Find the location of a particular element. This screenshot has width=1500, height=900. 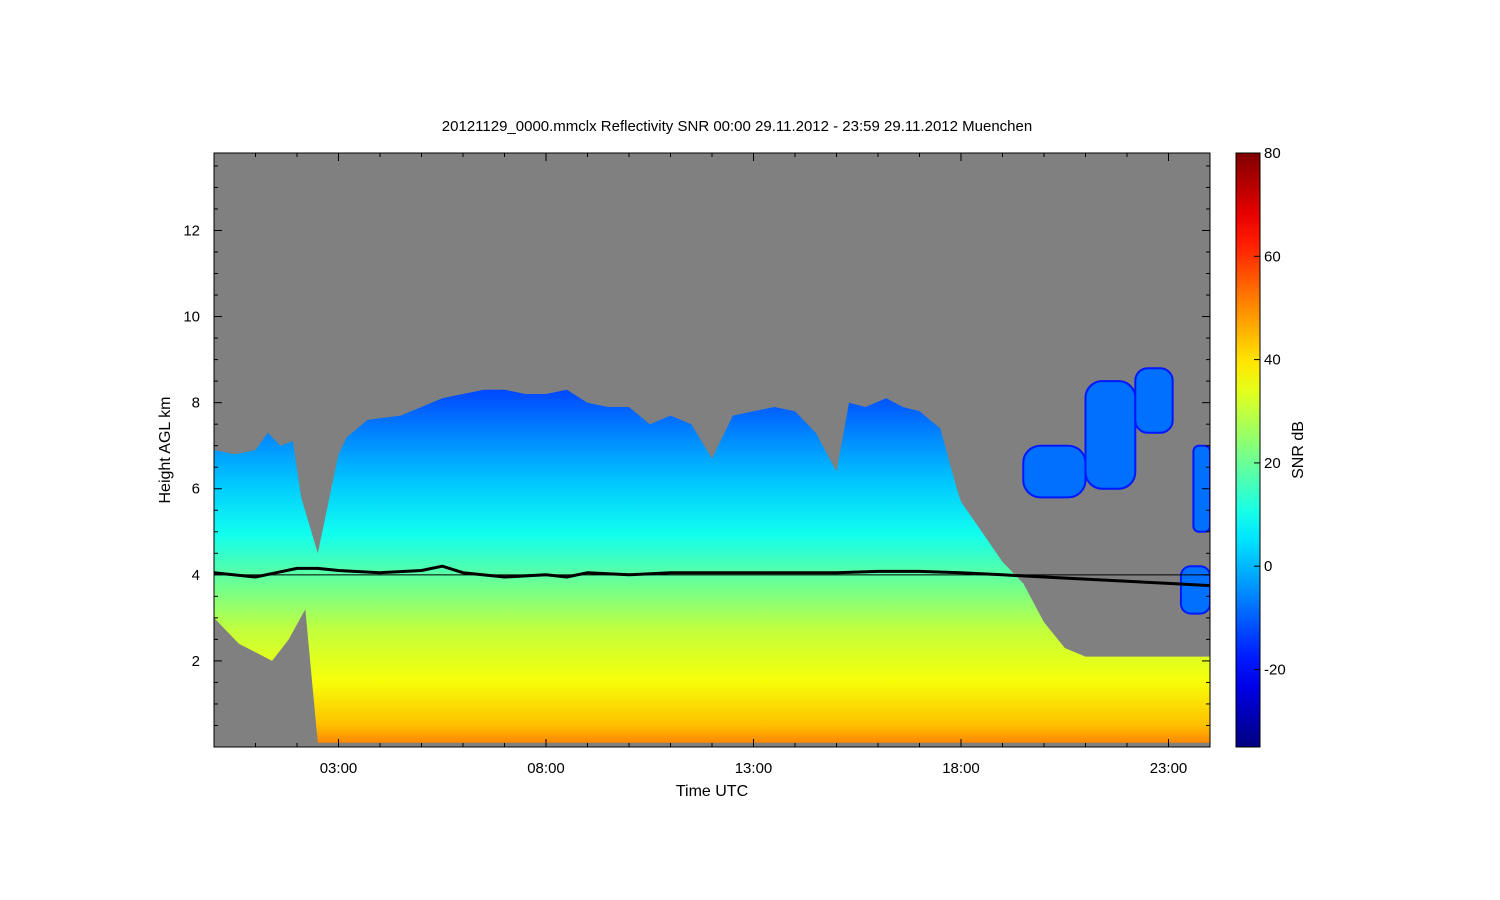

colorbar-axis: -20 0 20 40 60 80 is located at coordinates (1270, 412).